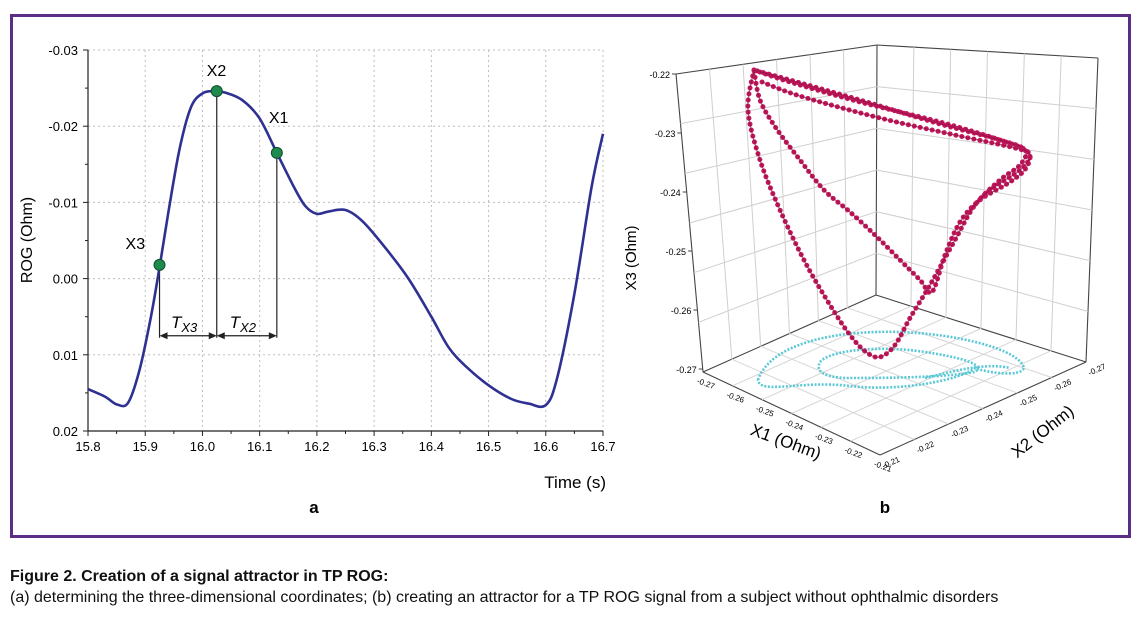 Image resolution: width=1143 pixels, height=643 pixels. What do you see at coordinates (216, 91) in the screenshot?
I see `point-marker-x2` at bounding box center [216, 91].